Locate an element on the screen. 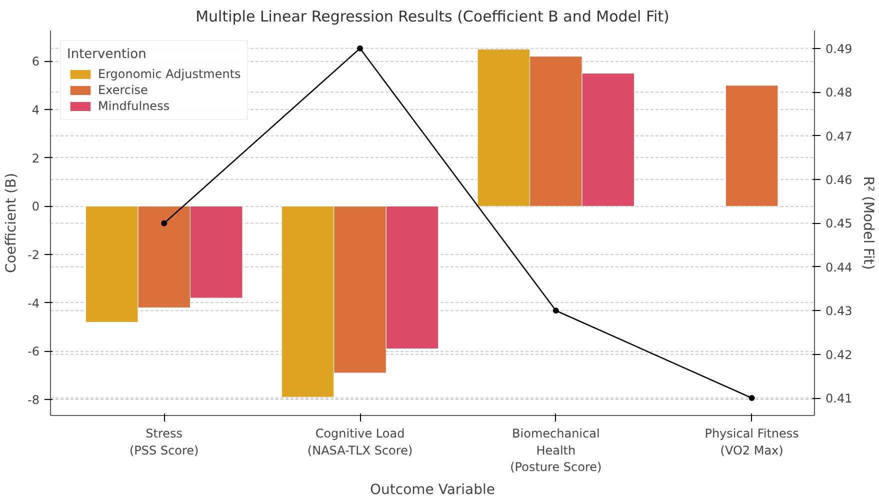 The width and height of the screenshot is (879, 501). y-axis-title: Coefficient (B) is located at coordinates (12, 223).